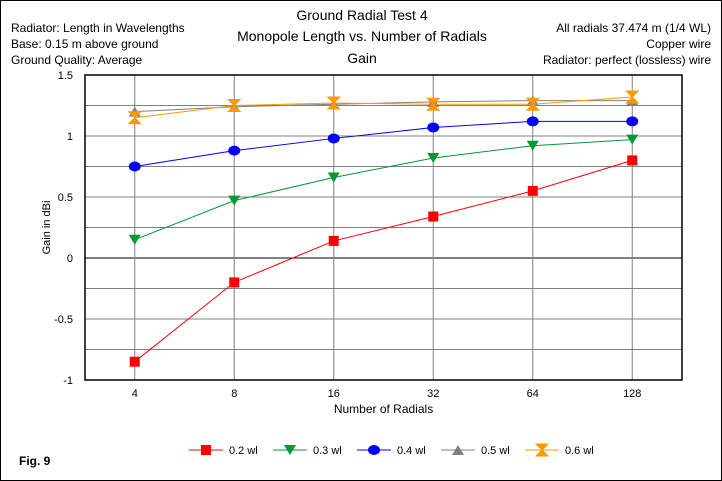  What do you see at coordinates (327, 451) in the screenshot?
I see `legend-label: 0.3 wl` at bounding box center [327, 451].